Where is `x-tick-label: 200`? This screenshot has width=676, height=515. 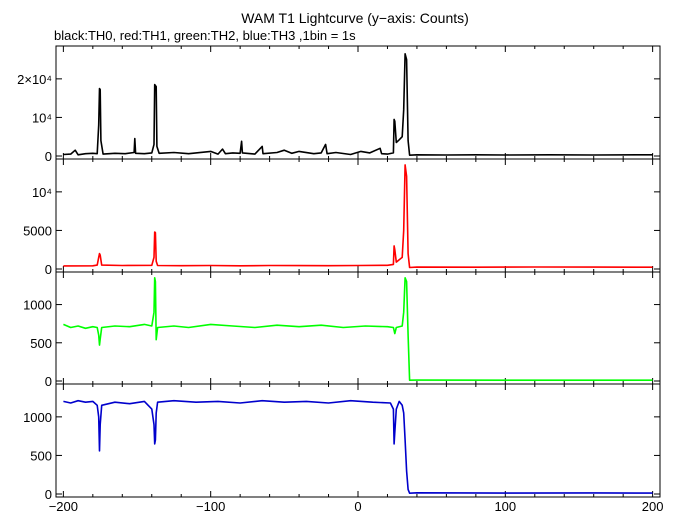 x-tick-label: 200 is located at coordinates (653, 506).